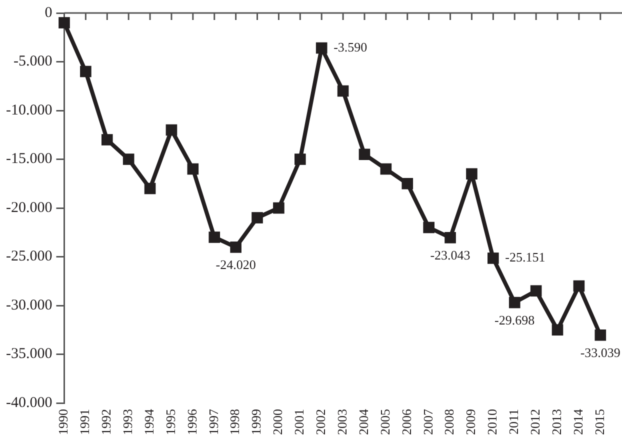 The width and height of the screenshot is (622, 443). I want to click on data-label: -33.039, so click(600, 352).